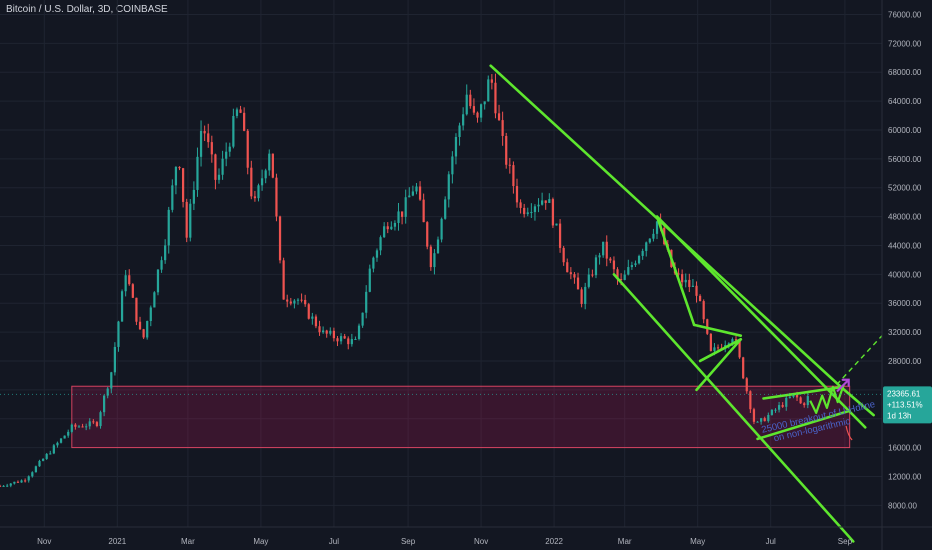 This screenshot has height=550, width=932. What do you see at coordinates (899, 415) in the screenshot?
I see `last-price-countdown: 1d 13h` at bounding box center [899, 415].